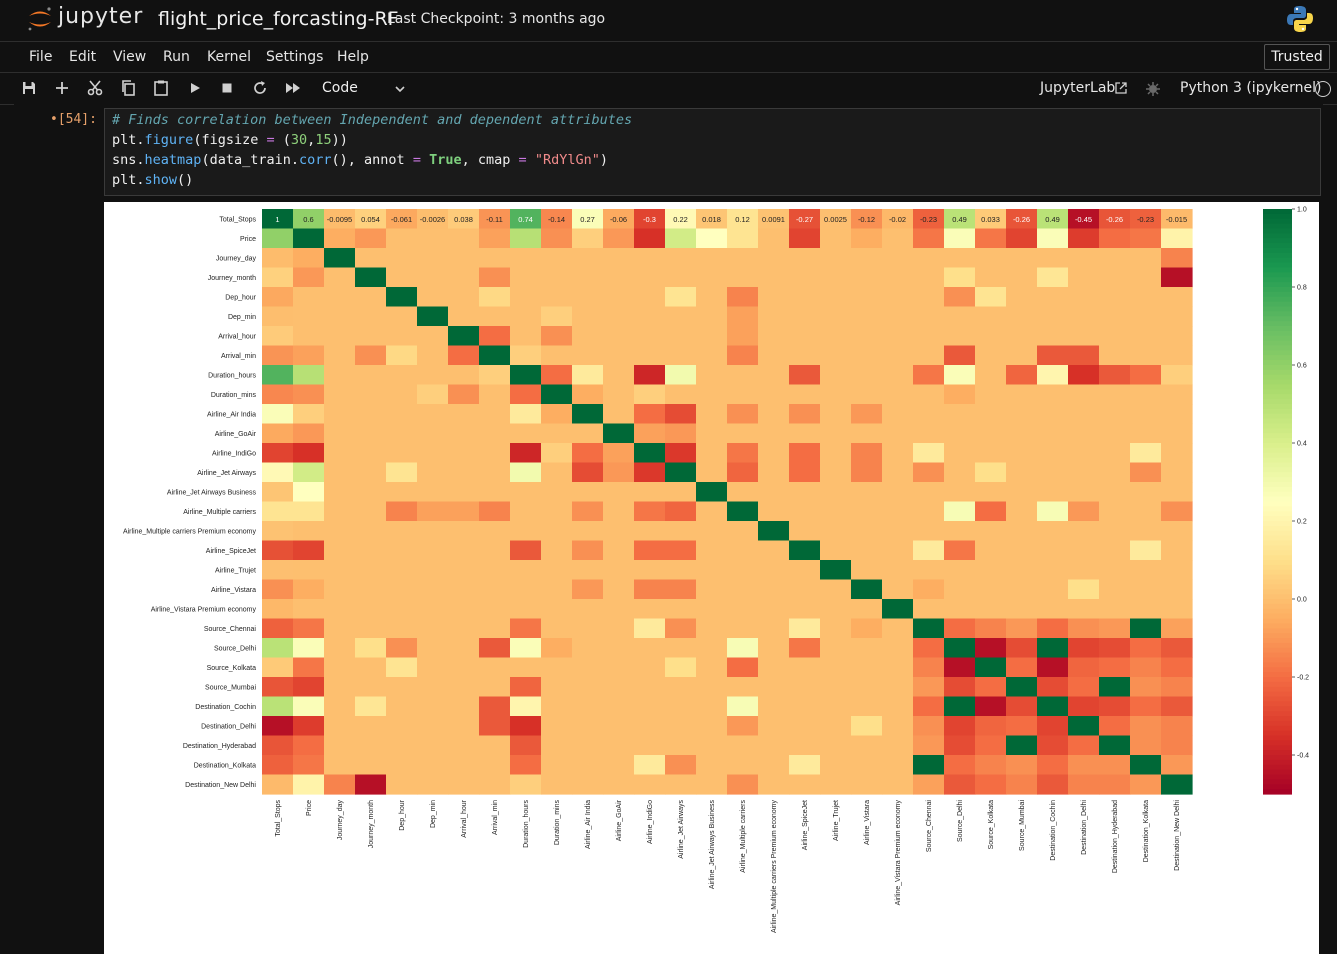  Describe the element at coordinates (95, 88) in the screenshot. I see `cut-icon` at that location.